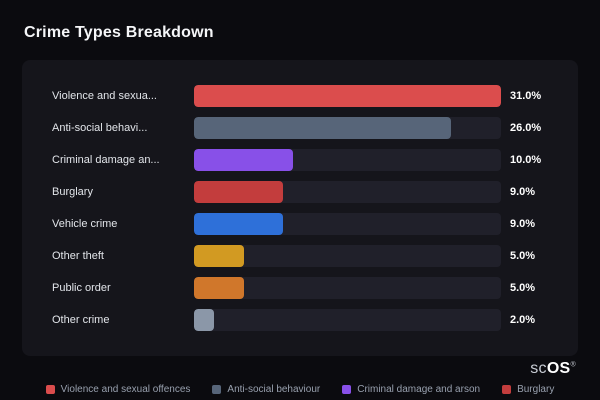 This screenshot has width=600, height=400. I want to click on legend-label: Anti-social behaviour, so click(274, 389).